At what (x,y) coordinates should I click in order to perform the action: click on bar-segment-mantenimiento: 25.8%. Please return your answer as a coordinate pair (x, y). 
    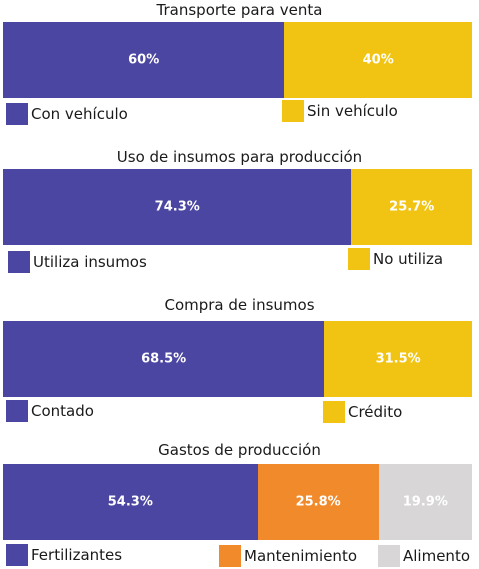
    Looking at the image, I should click on (318, 502).